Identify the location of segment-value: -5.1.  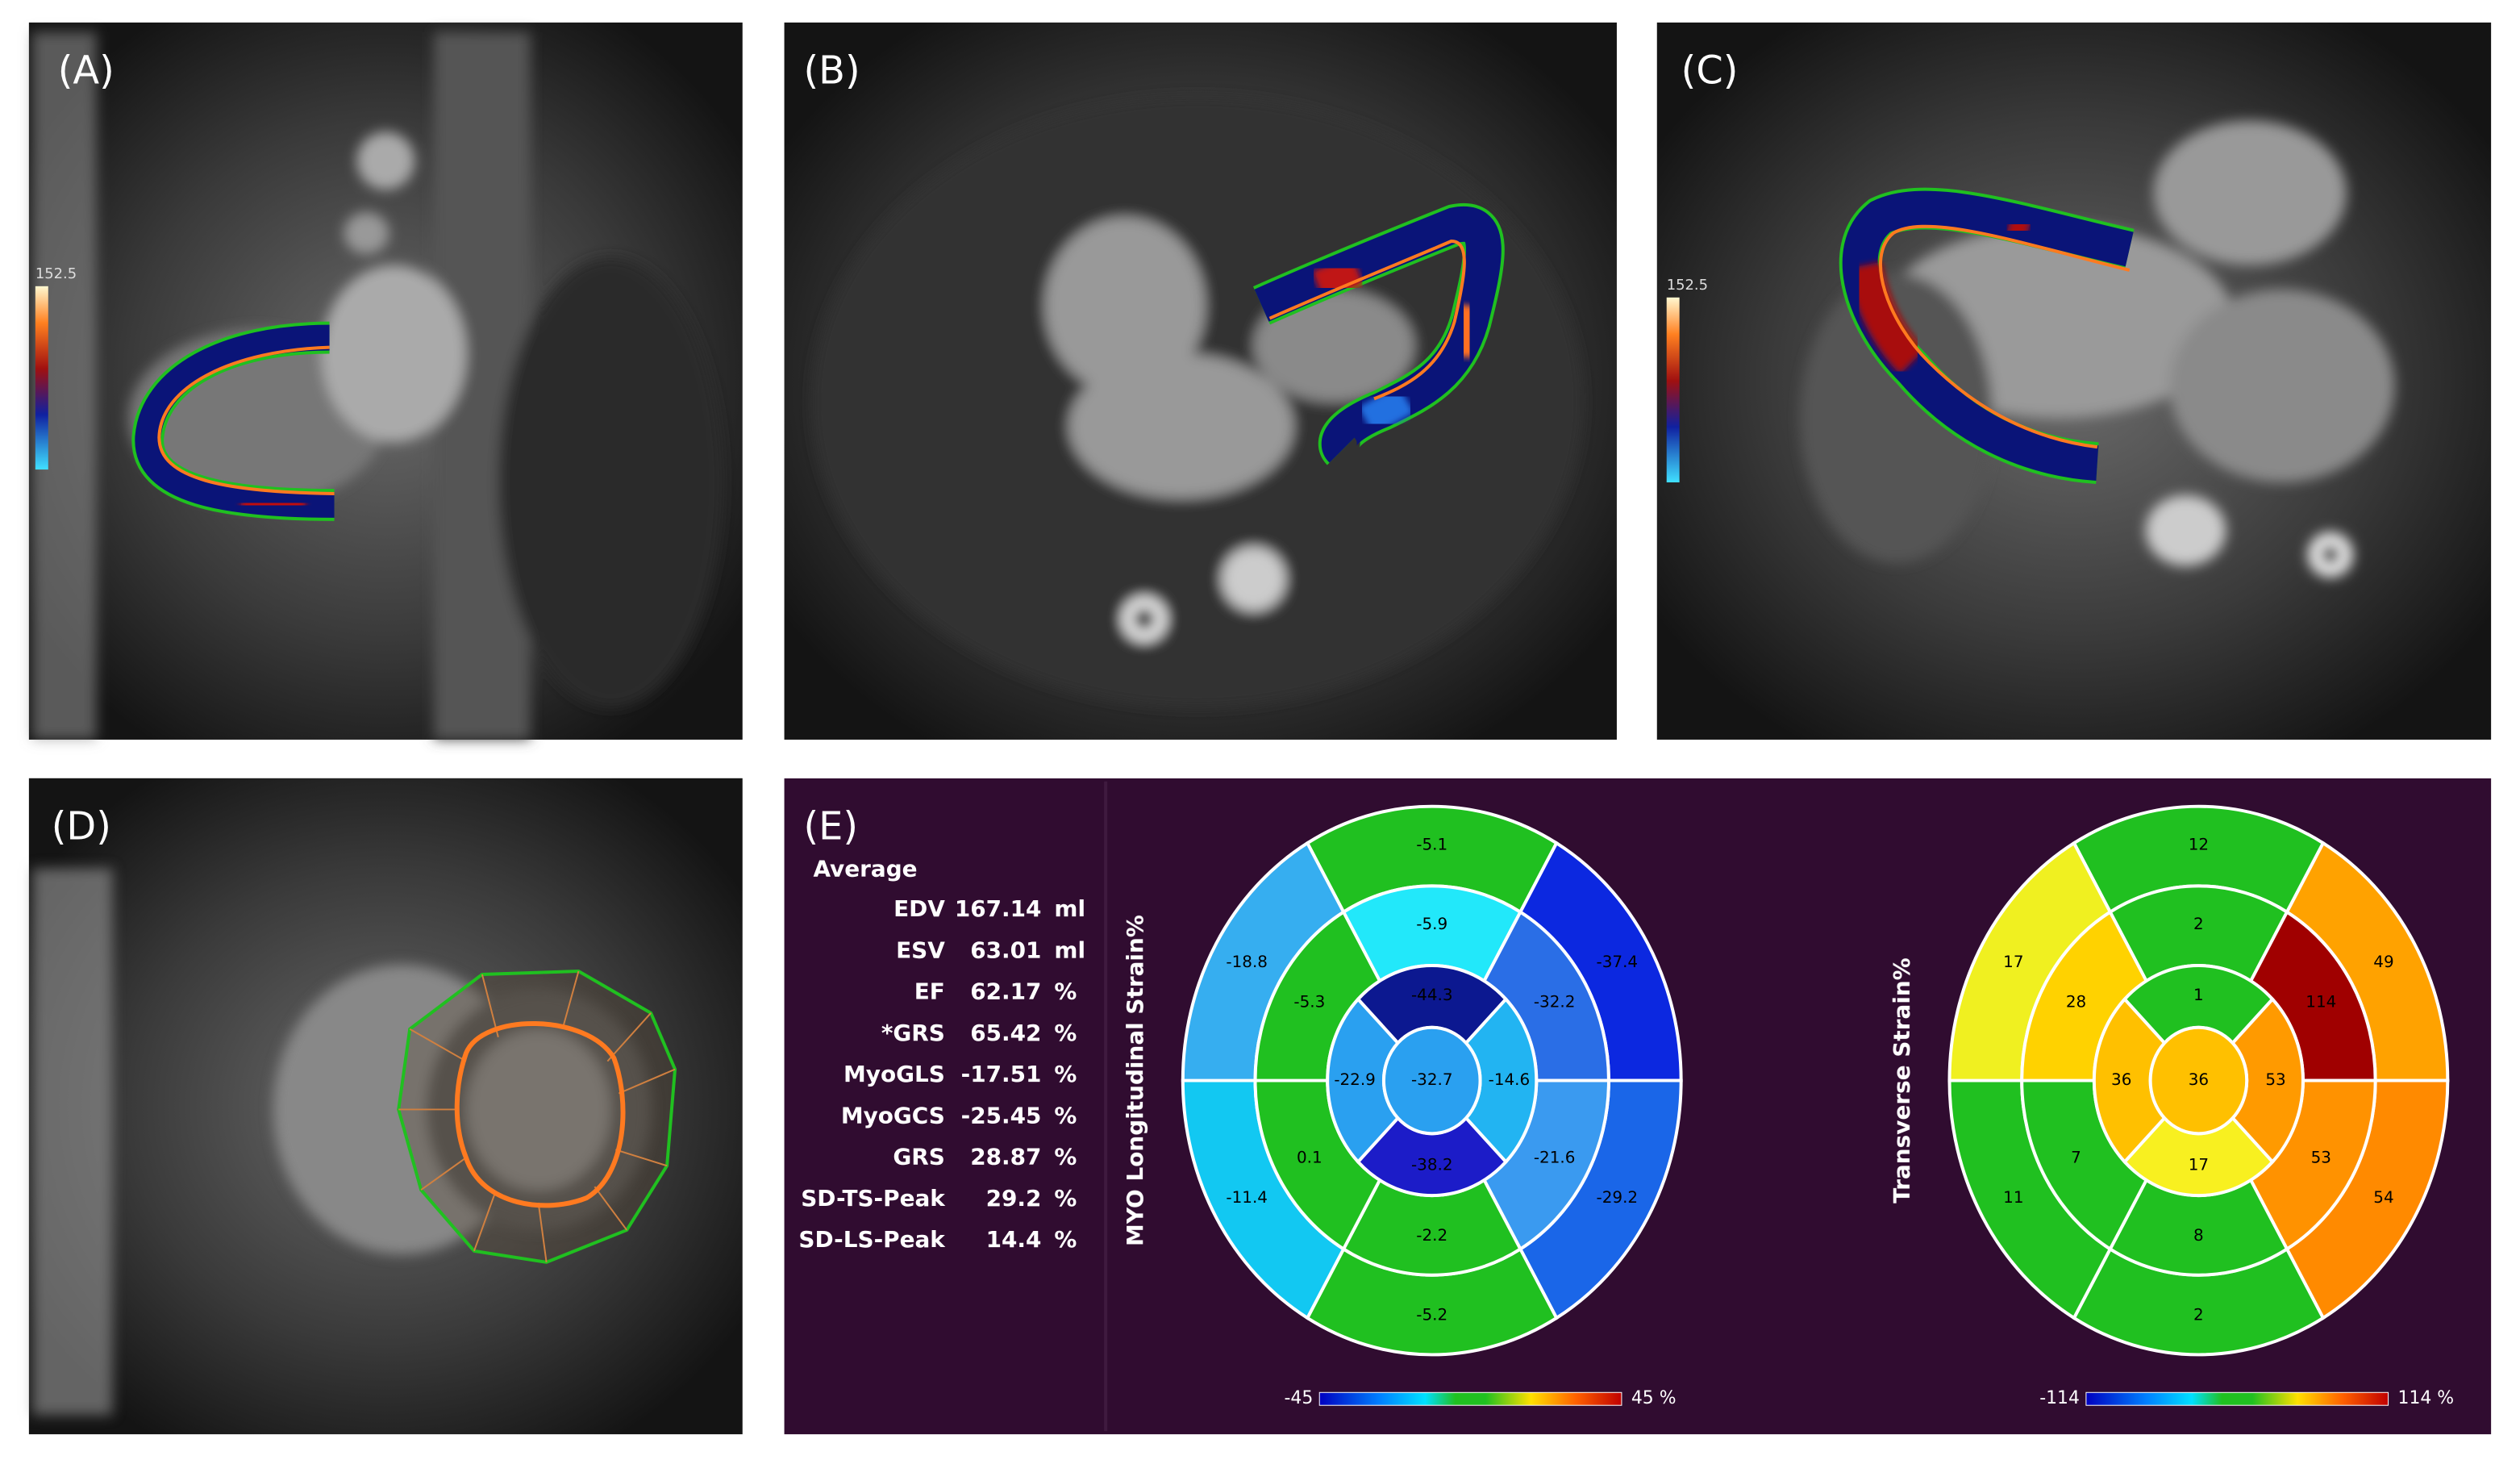
(1431, 844).